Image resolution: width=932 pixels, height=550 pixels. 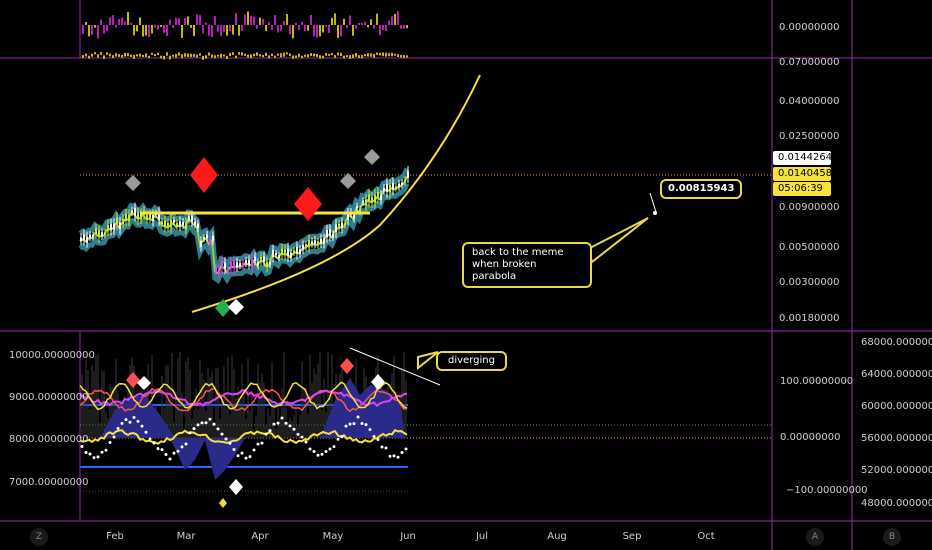 I want to click on callout-anchor-dot, so click(x=655, y=213).